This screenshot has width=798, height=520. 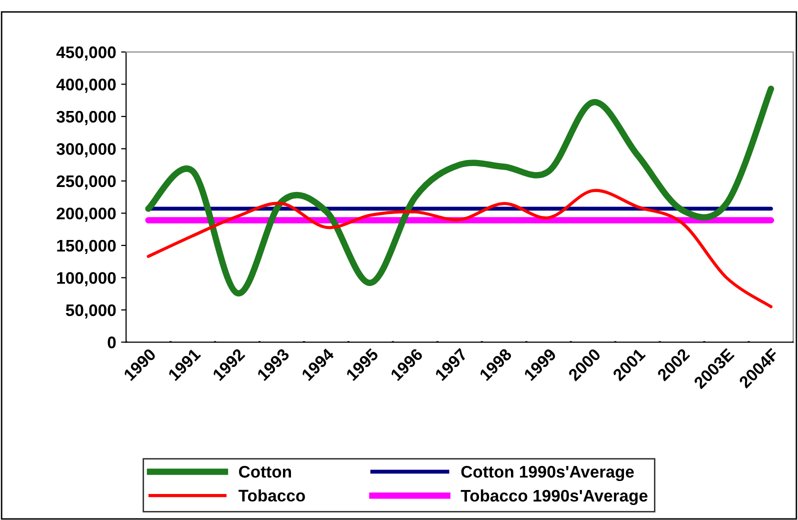 What do you see at coordinates (86, 118) in the screenshot?
I see `y-tick-label: 350,000` at bounding box center [86, 118].